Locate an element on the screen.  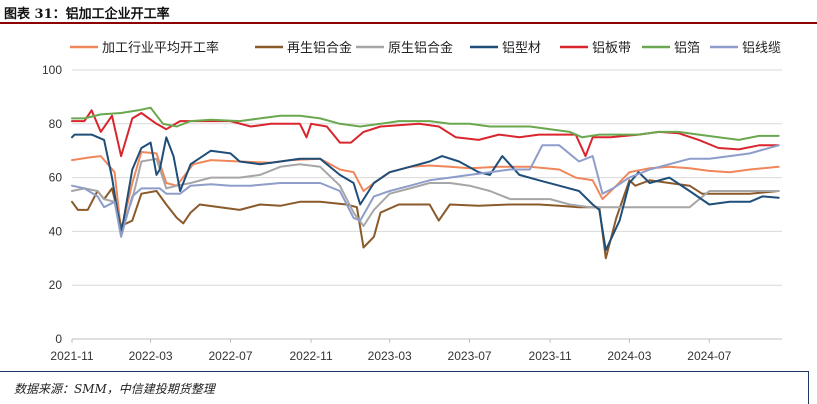
y-tick-label: 40 is located at coordinates (56, 231).